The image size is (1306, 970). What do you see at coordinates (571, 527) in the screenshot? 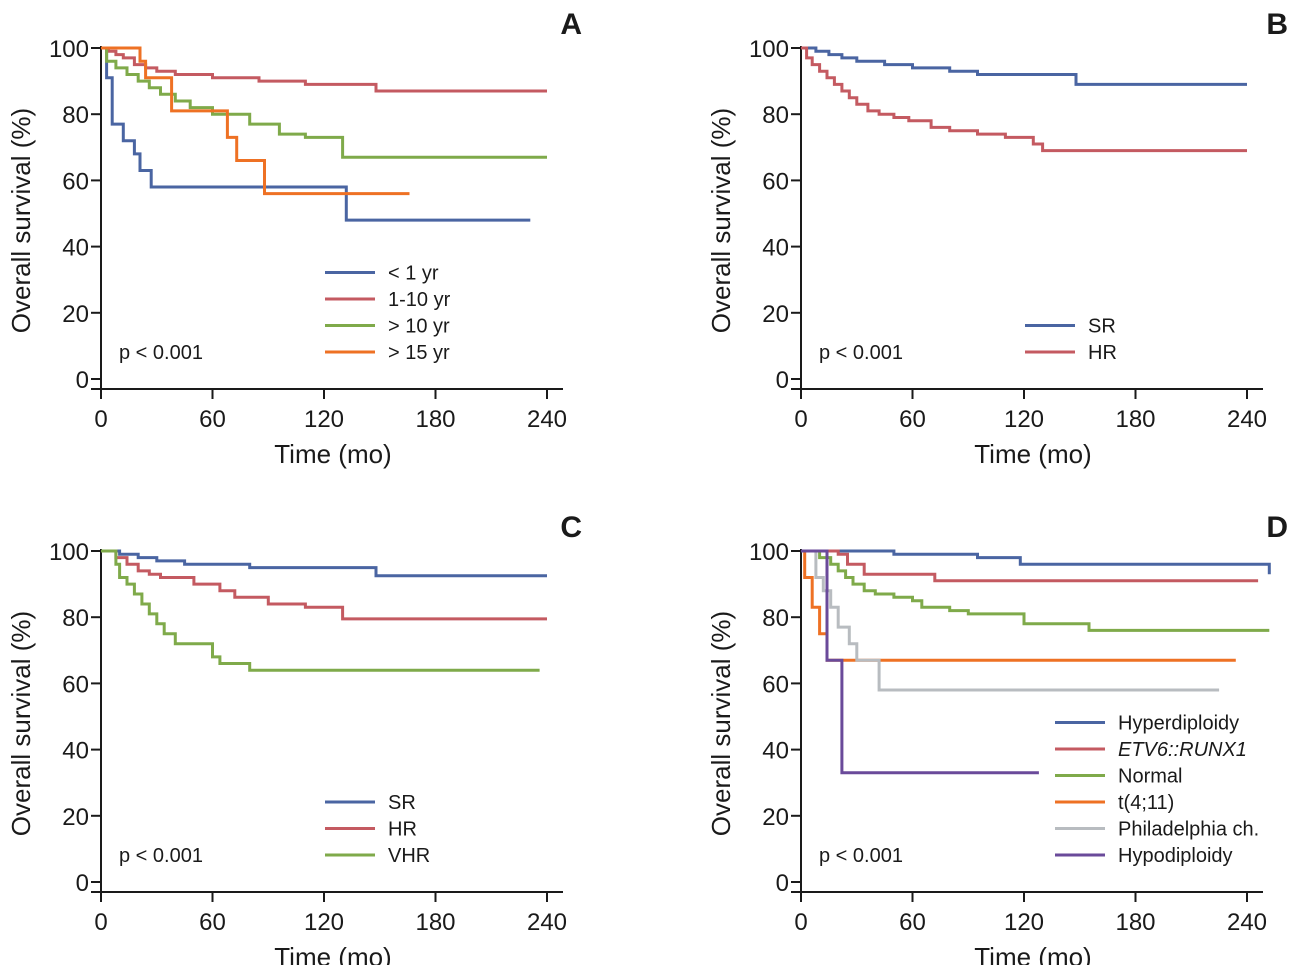
I see `panel-letter: C` at bounding box center [571, 527].